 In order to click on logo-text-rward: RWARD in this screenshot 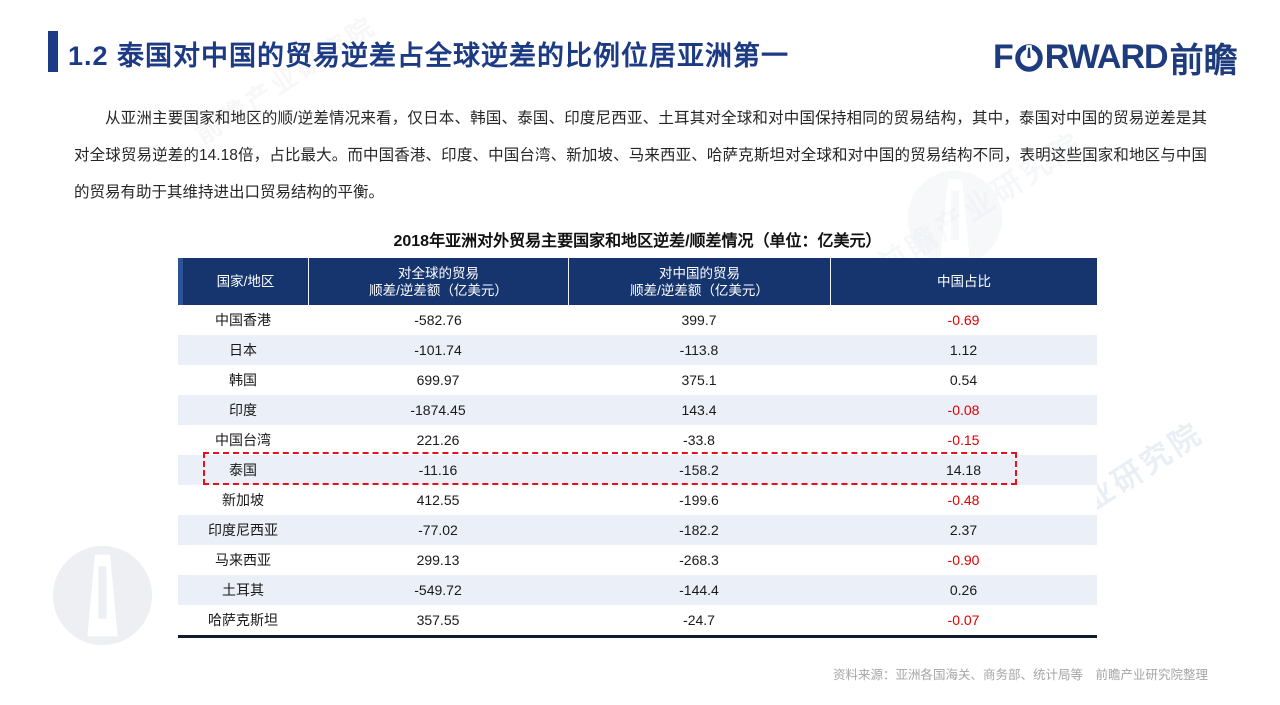, I will do `click(1106, 57)`.